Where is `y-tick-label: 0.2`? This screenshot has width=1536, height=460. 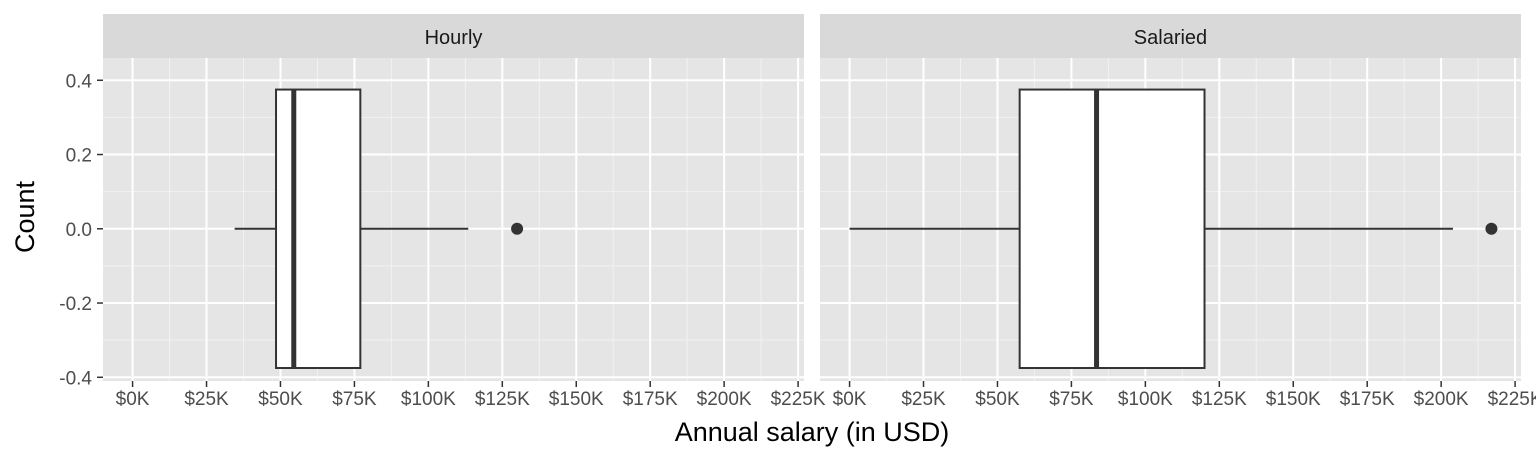 y-tick-label: 0.2 is located at coordinates (79, 156).